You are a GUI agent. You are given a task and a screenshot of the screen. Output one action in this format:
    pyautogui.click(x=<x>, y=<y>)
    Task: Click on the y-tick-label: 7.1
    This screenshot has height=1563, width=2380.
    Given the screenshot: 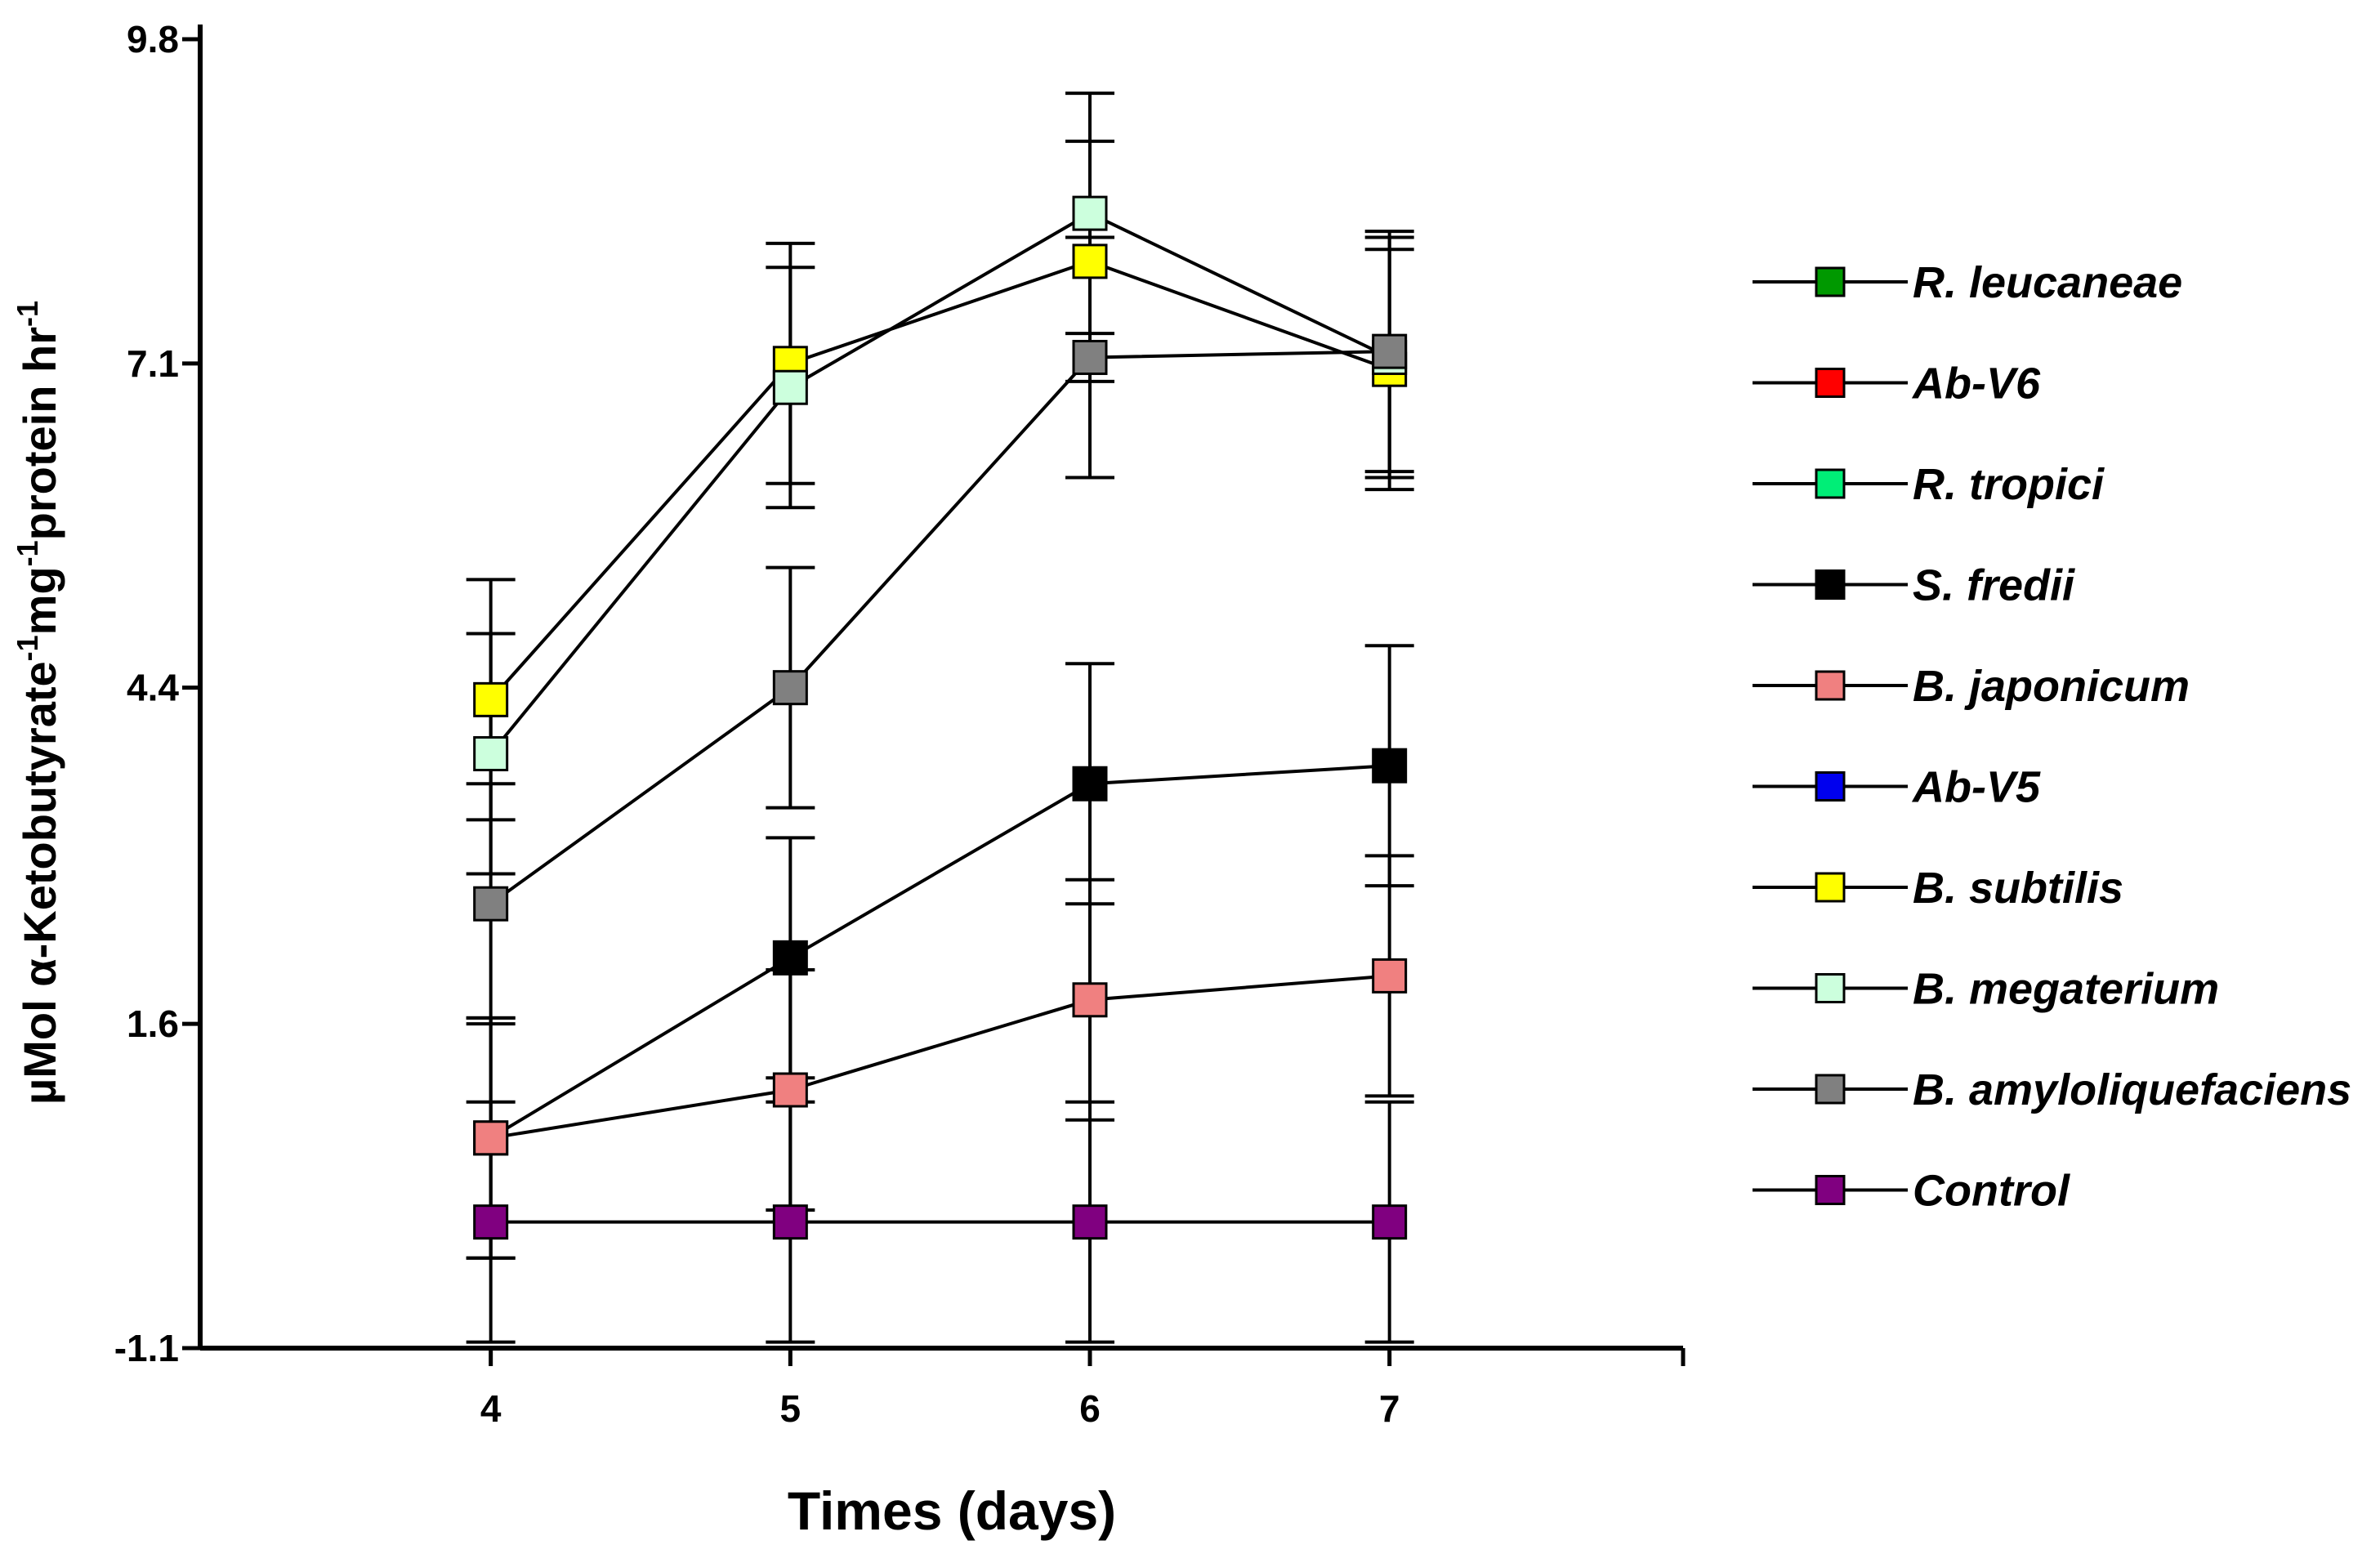 What is the action you would take?
    pyautogui.click(x=153, y=363)
    